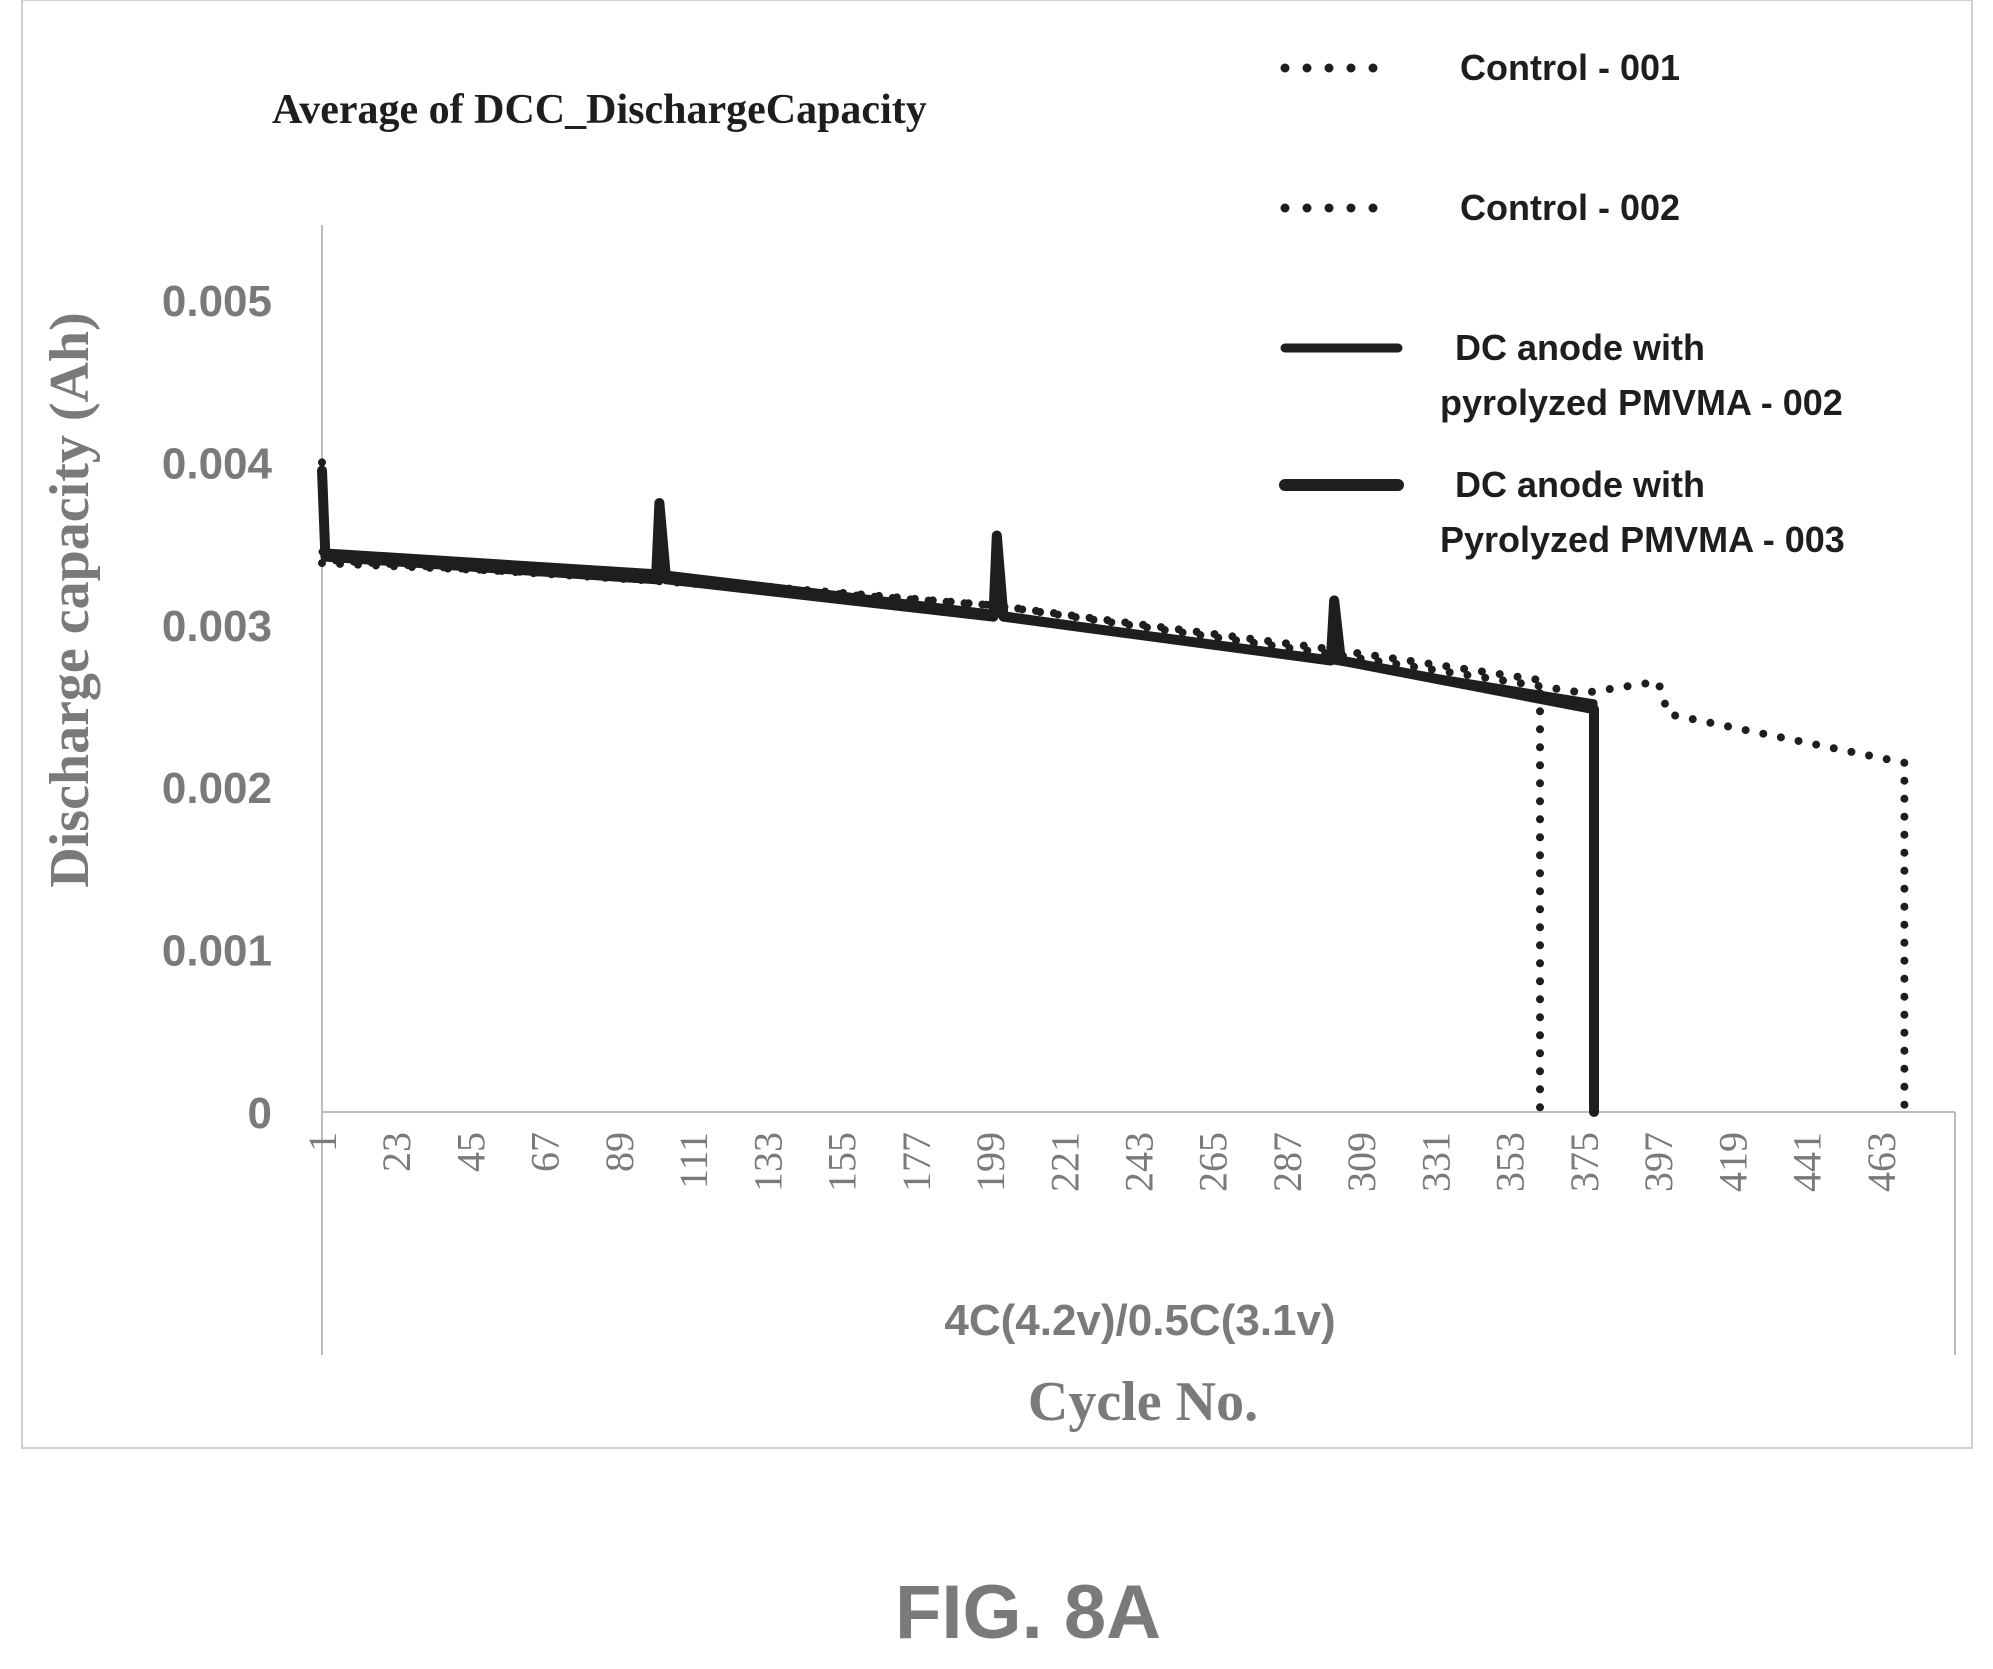 The height and width of the screenshot is (1669, 1993). I want to click on x-tick-label: 419, so click(1732, 1162).